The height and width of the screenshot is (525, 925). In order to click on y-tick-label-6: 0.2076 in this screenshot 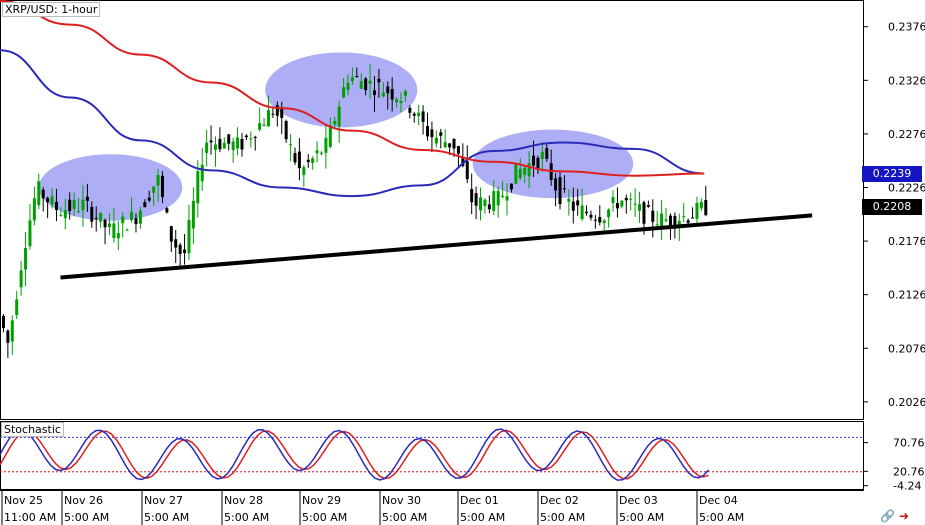, I will do `click(906, 348)`.